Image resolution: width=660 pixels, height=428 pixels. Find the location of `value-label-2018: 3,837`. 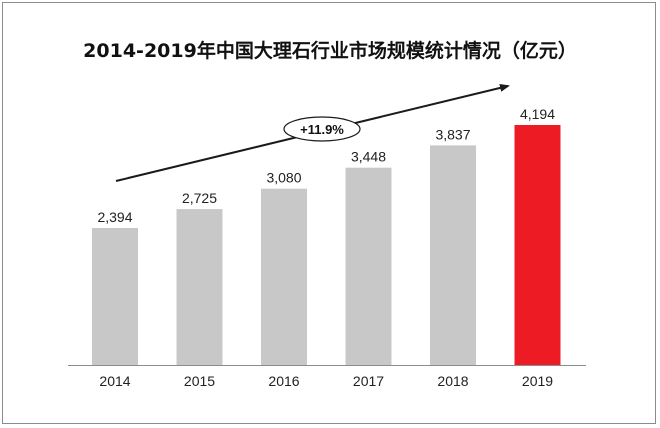

value-label-2018: 3,837 is located at coordinates (452, 134).